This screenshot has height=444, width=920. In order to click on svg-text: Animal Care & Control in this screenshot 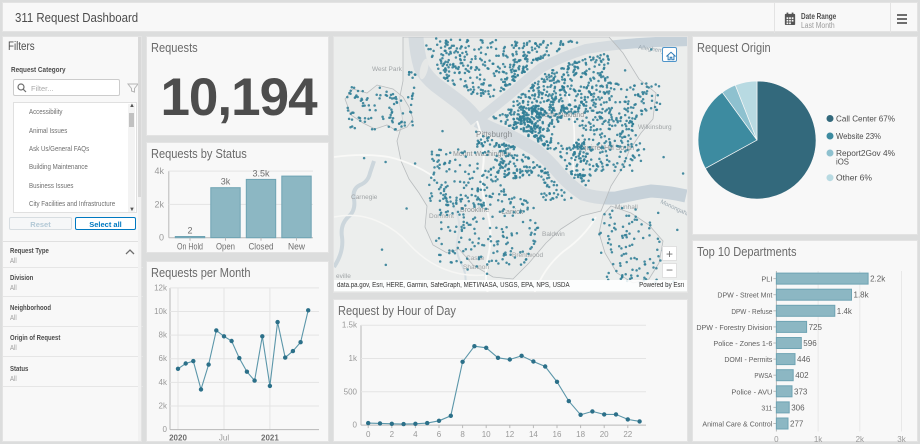, I will do `click(737, 424)`.